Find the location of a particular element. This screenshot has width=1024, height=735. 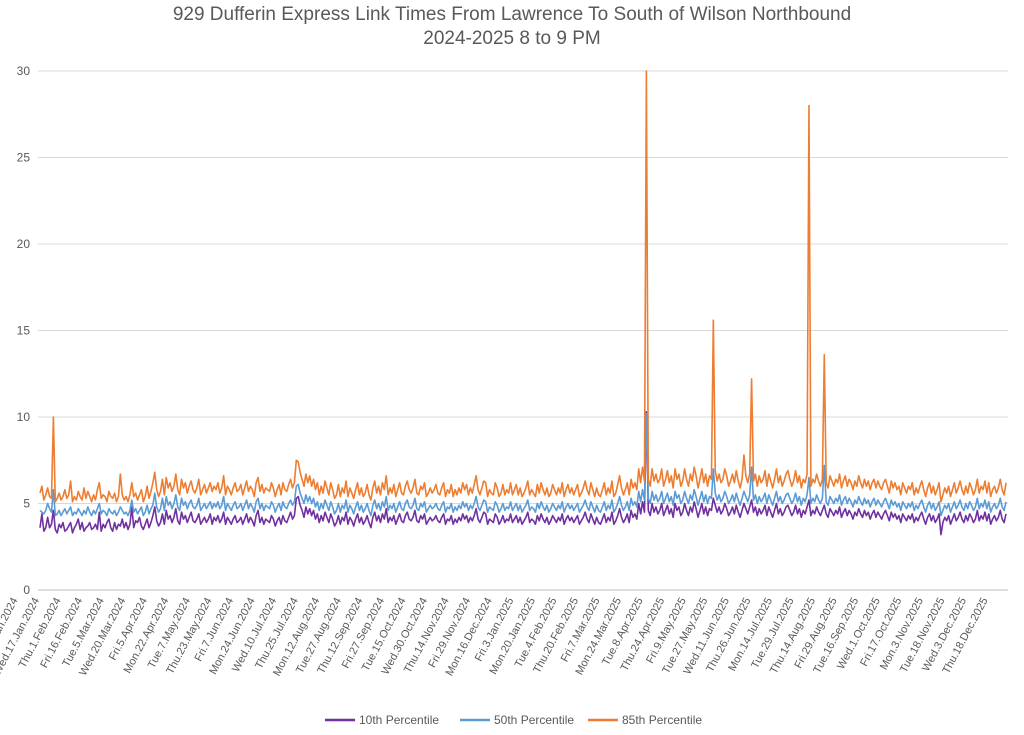

y-tick-label: 10 is located at coordinates (24, 417).